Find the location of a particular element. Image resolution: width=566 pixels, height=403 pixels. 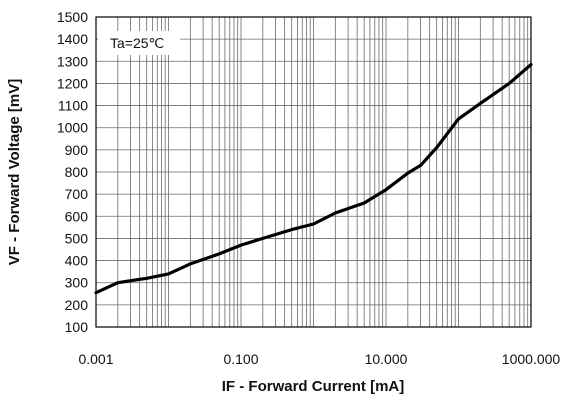

y-axis-title: VF - Forward Voltage [mV] is located at coordinates (14, 172).